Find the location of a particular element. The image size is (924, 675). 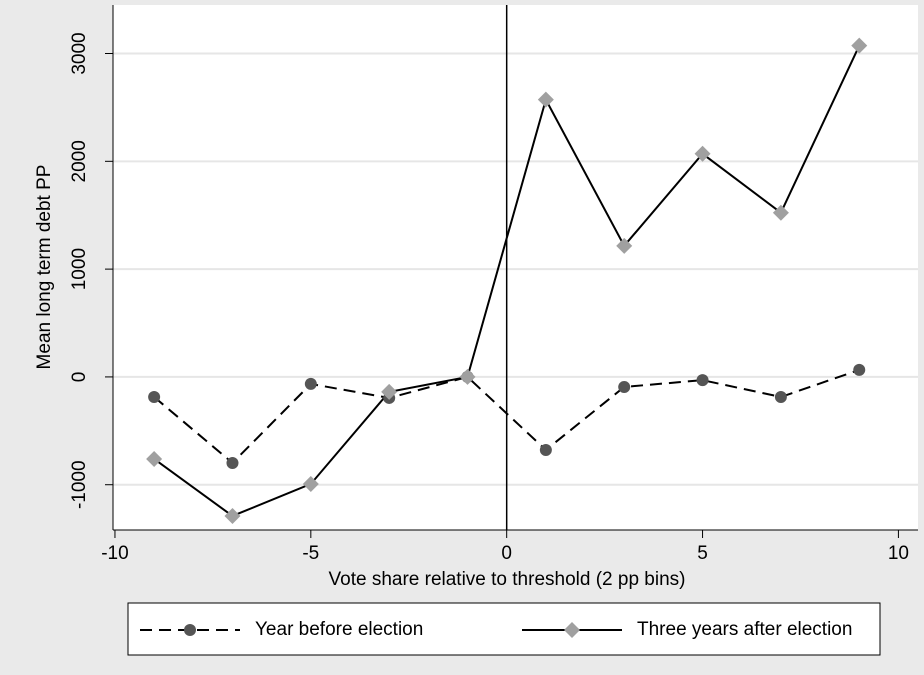

y-axis-label: Mean long term debt PP is located at coordinates (44, 267).